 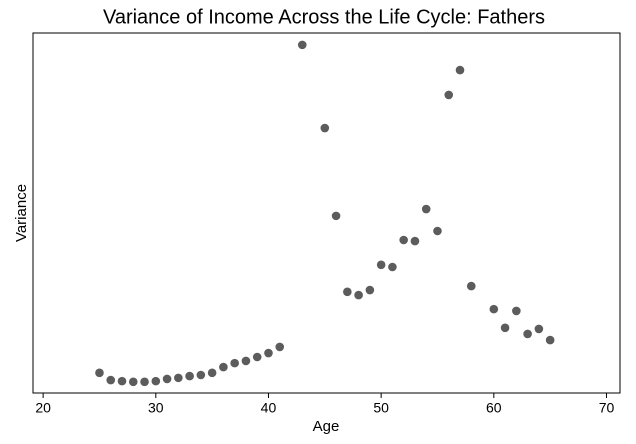 I want to click on y-axis-label: Variance, so click(x=21, y=213).